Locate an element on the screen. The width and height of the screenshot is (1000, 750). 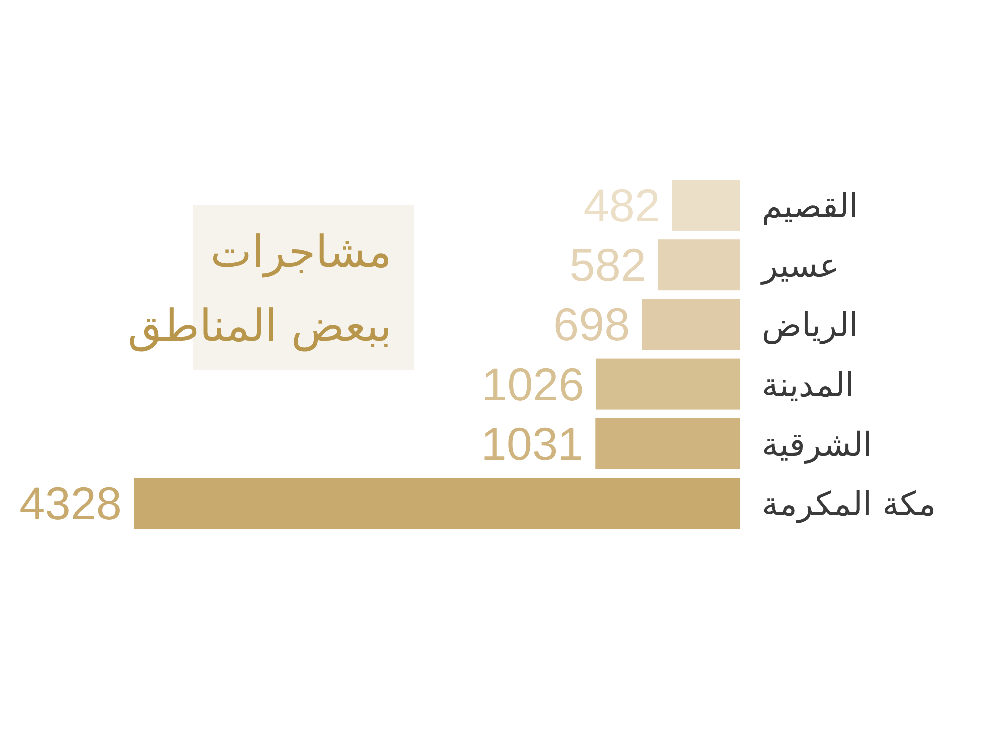
data-label: 4328 is located at coordinates (71, 504).